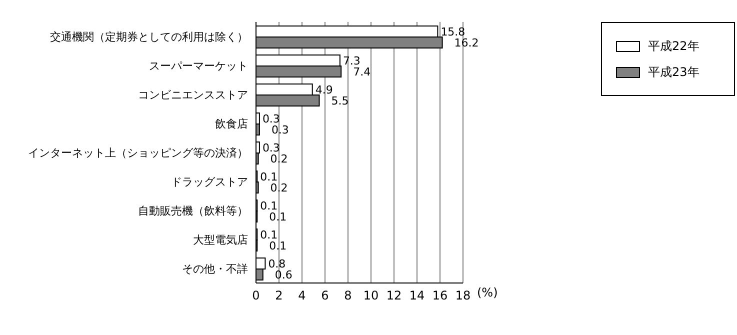 The height and width of the screenshot is (335, 737). Describe the element at coordinates (149, 37) in the screenshot. I see `y-tick-label: 交通機関（定期券としての利用は除く）` at that location.